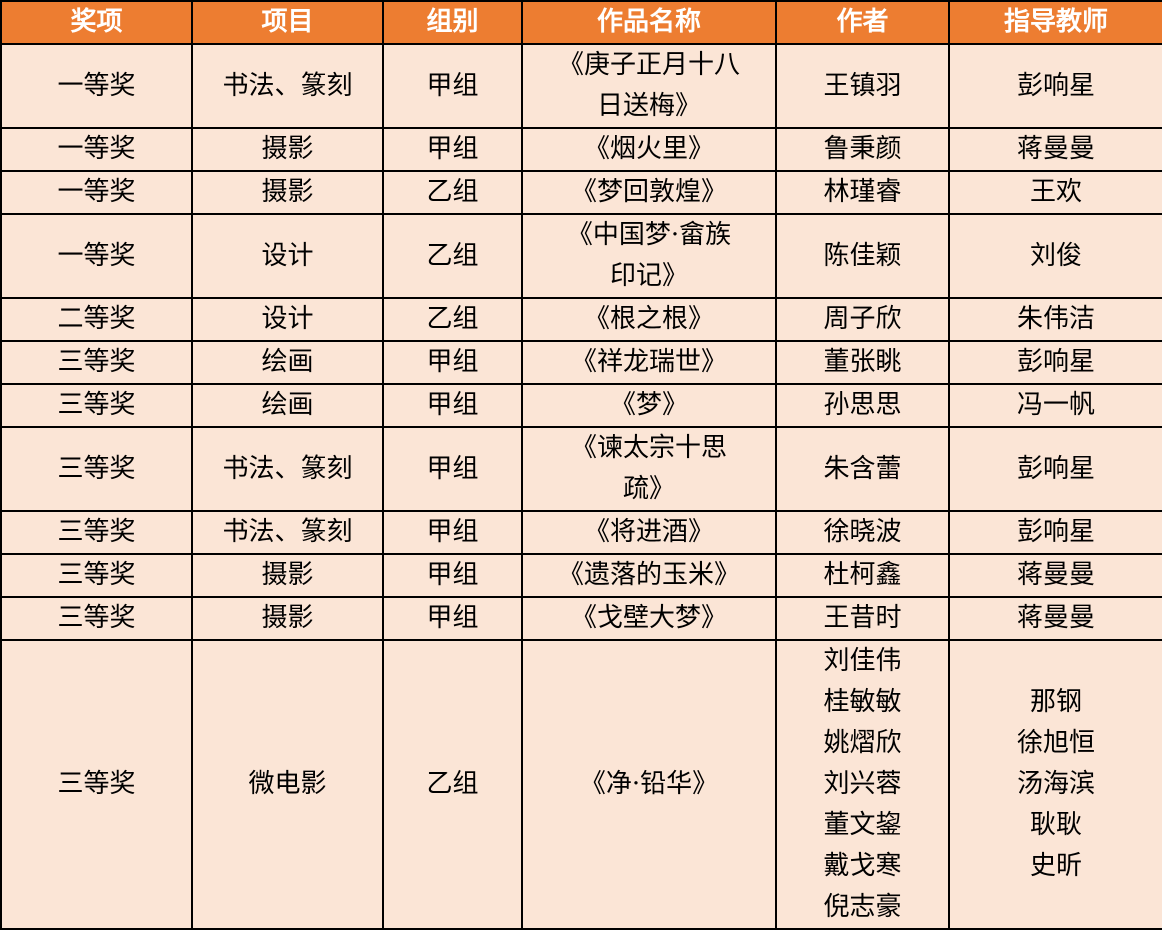 This screenshot has height=938, width=1162. I want to click on table-row: 一等奖 设计 乙组 《中国梦·畲族 印记》 陈佳颖 刘俊, so click(581, 256).